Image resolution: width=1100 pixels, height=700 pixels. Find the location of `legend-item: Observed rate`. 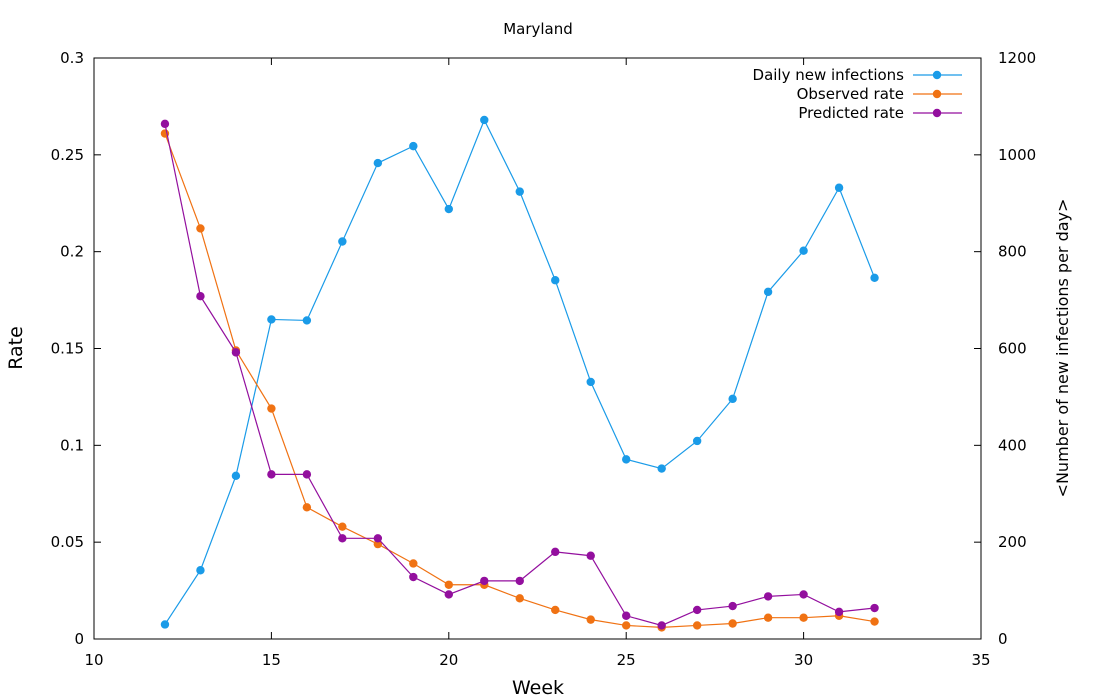

legend-item: Observed rate is located at coordinates (879, 94).